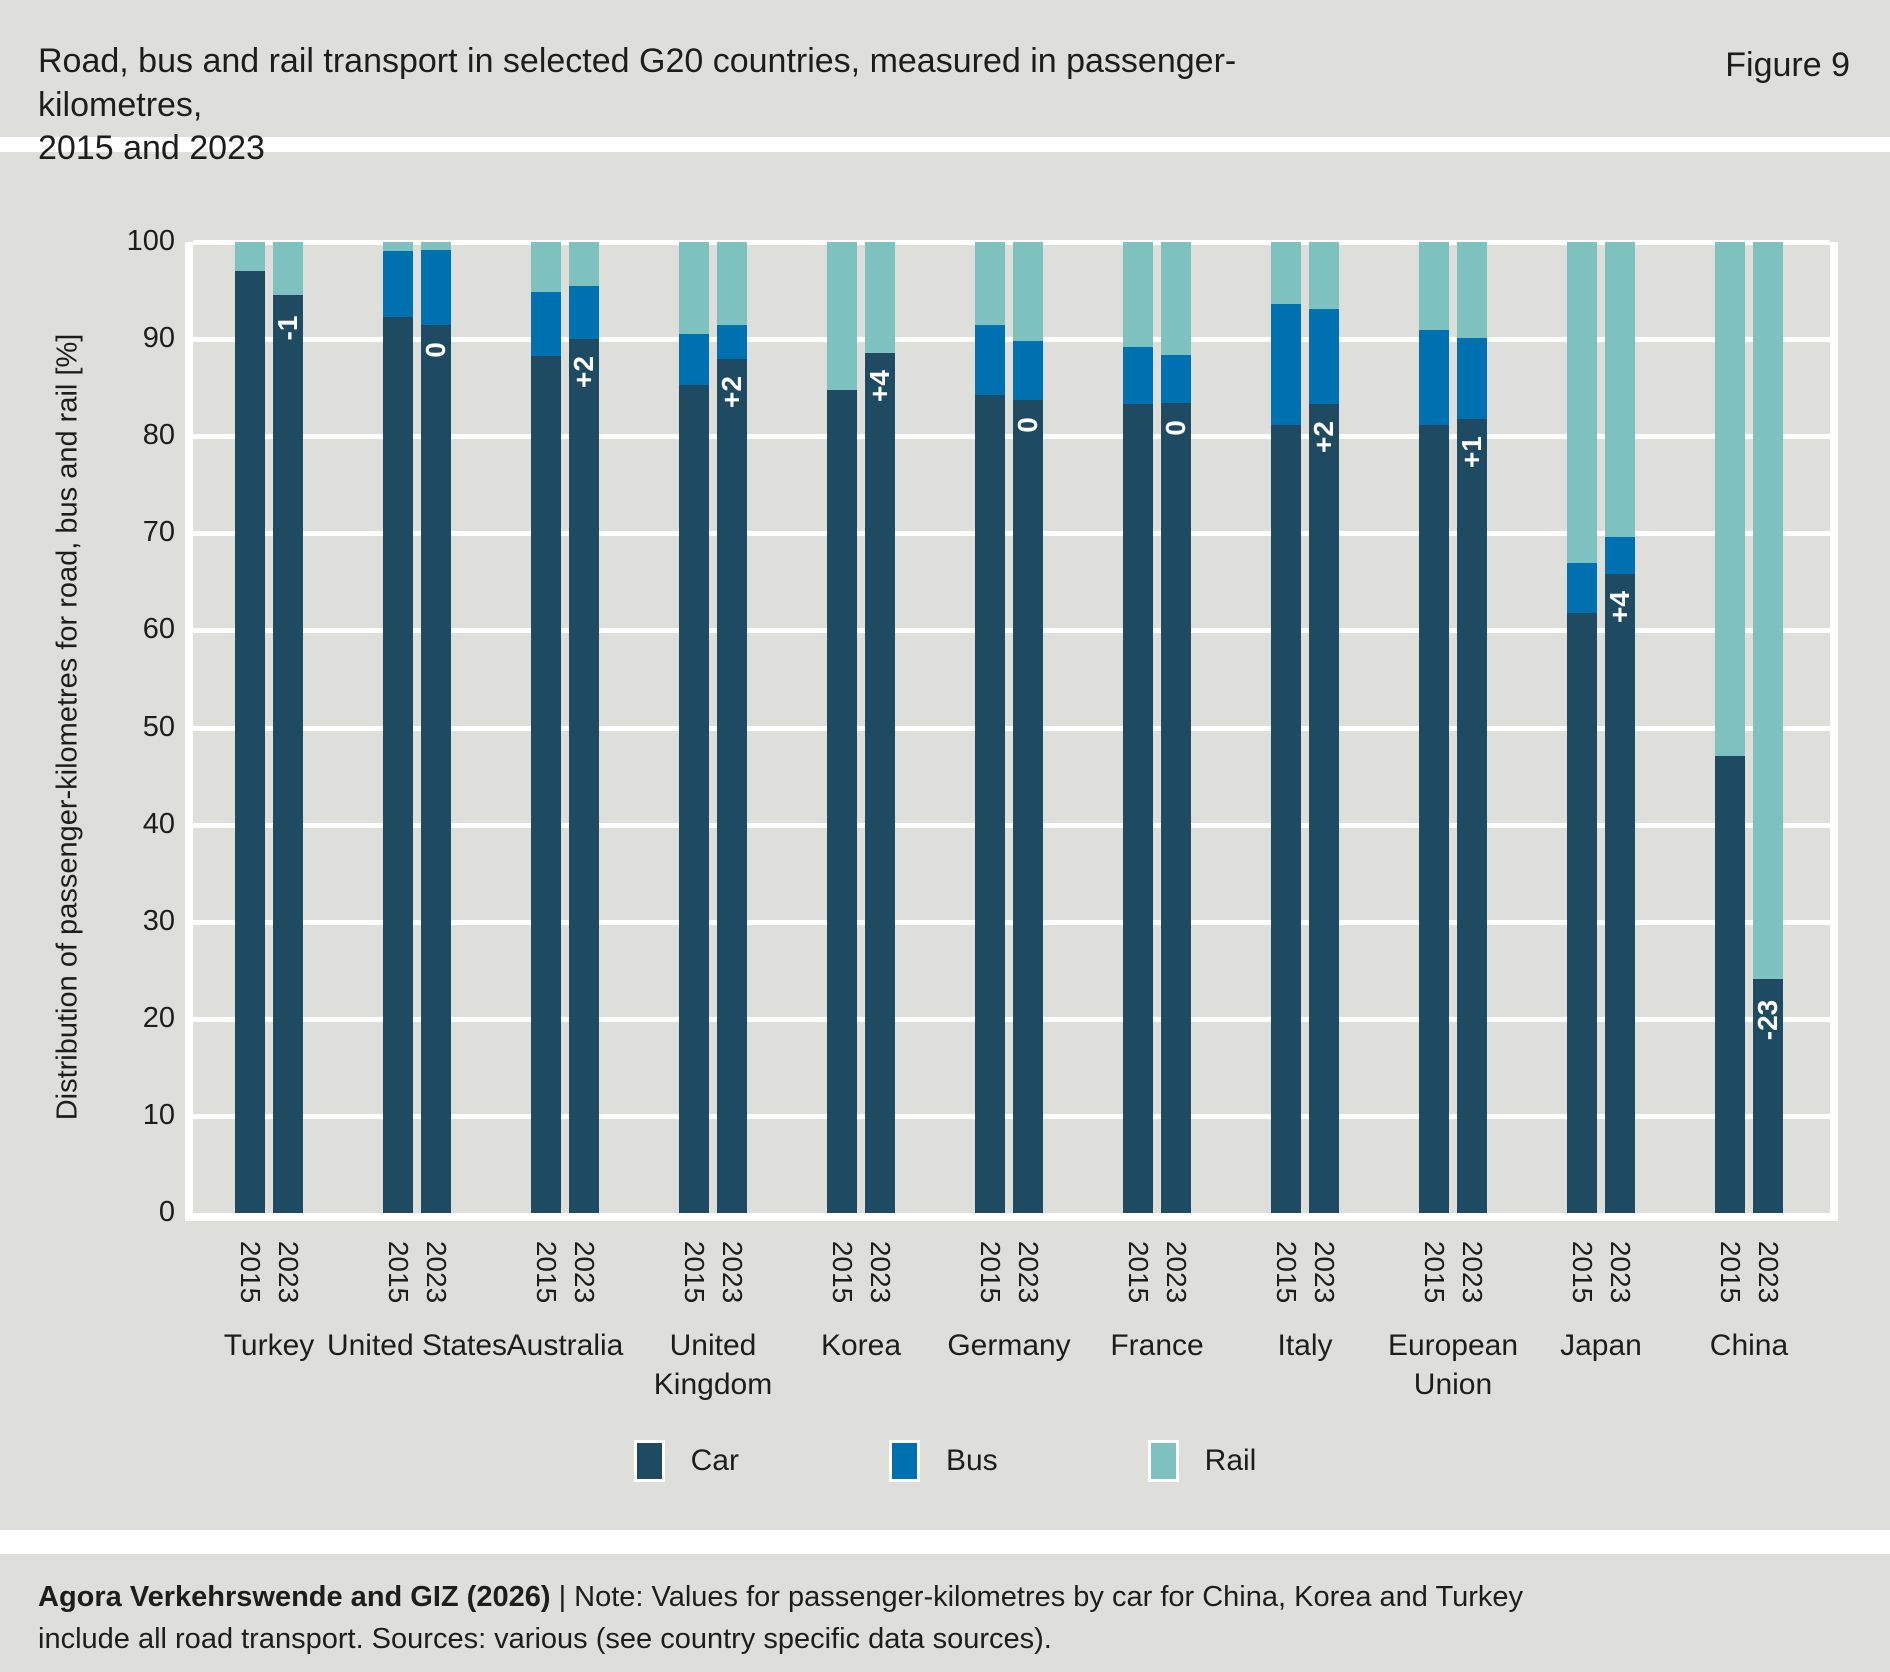 The height and width of the screenshot is (1672, 1890). I want to click on change-label-turkey: -1, so click(287, 328).